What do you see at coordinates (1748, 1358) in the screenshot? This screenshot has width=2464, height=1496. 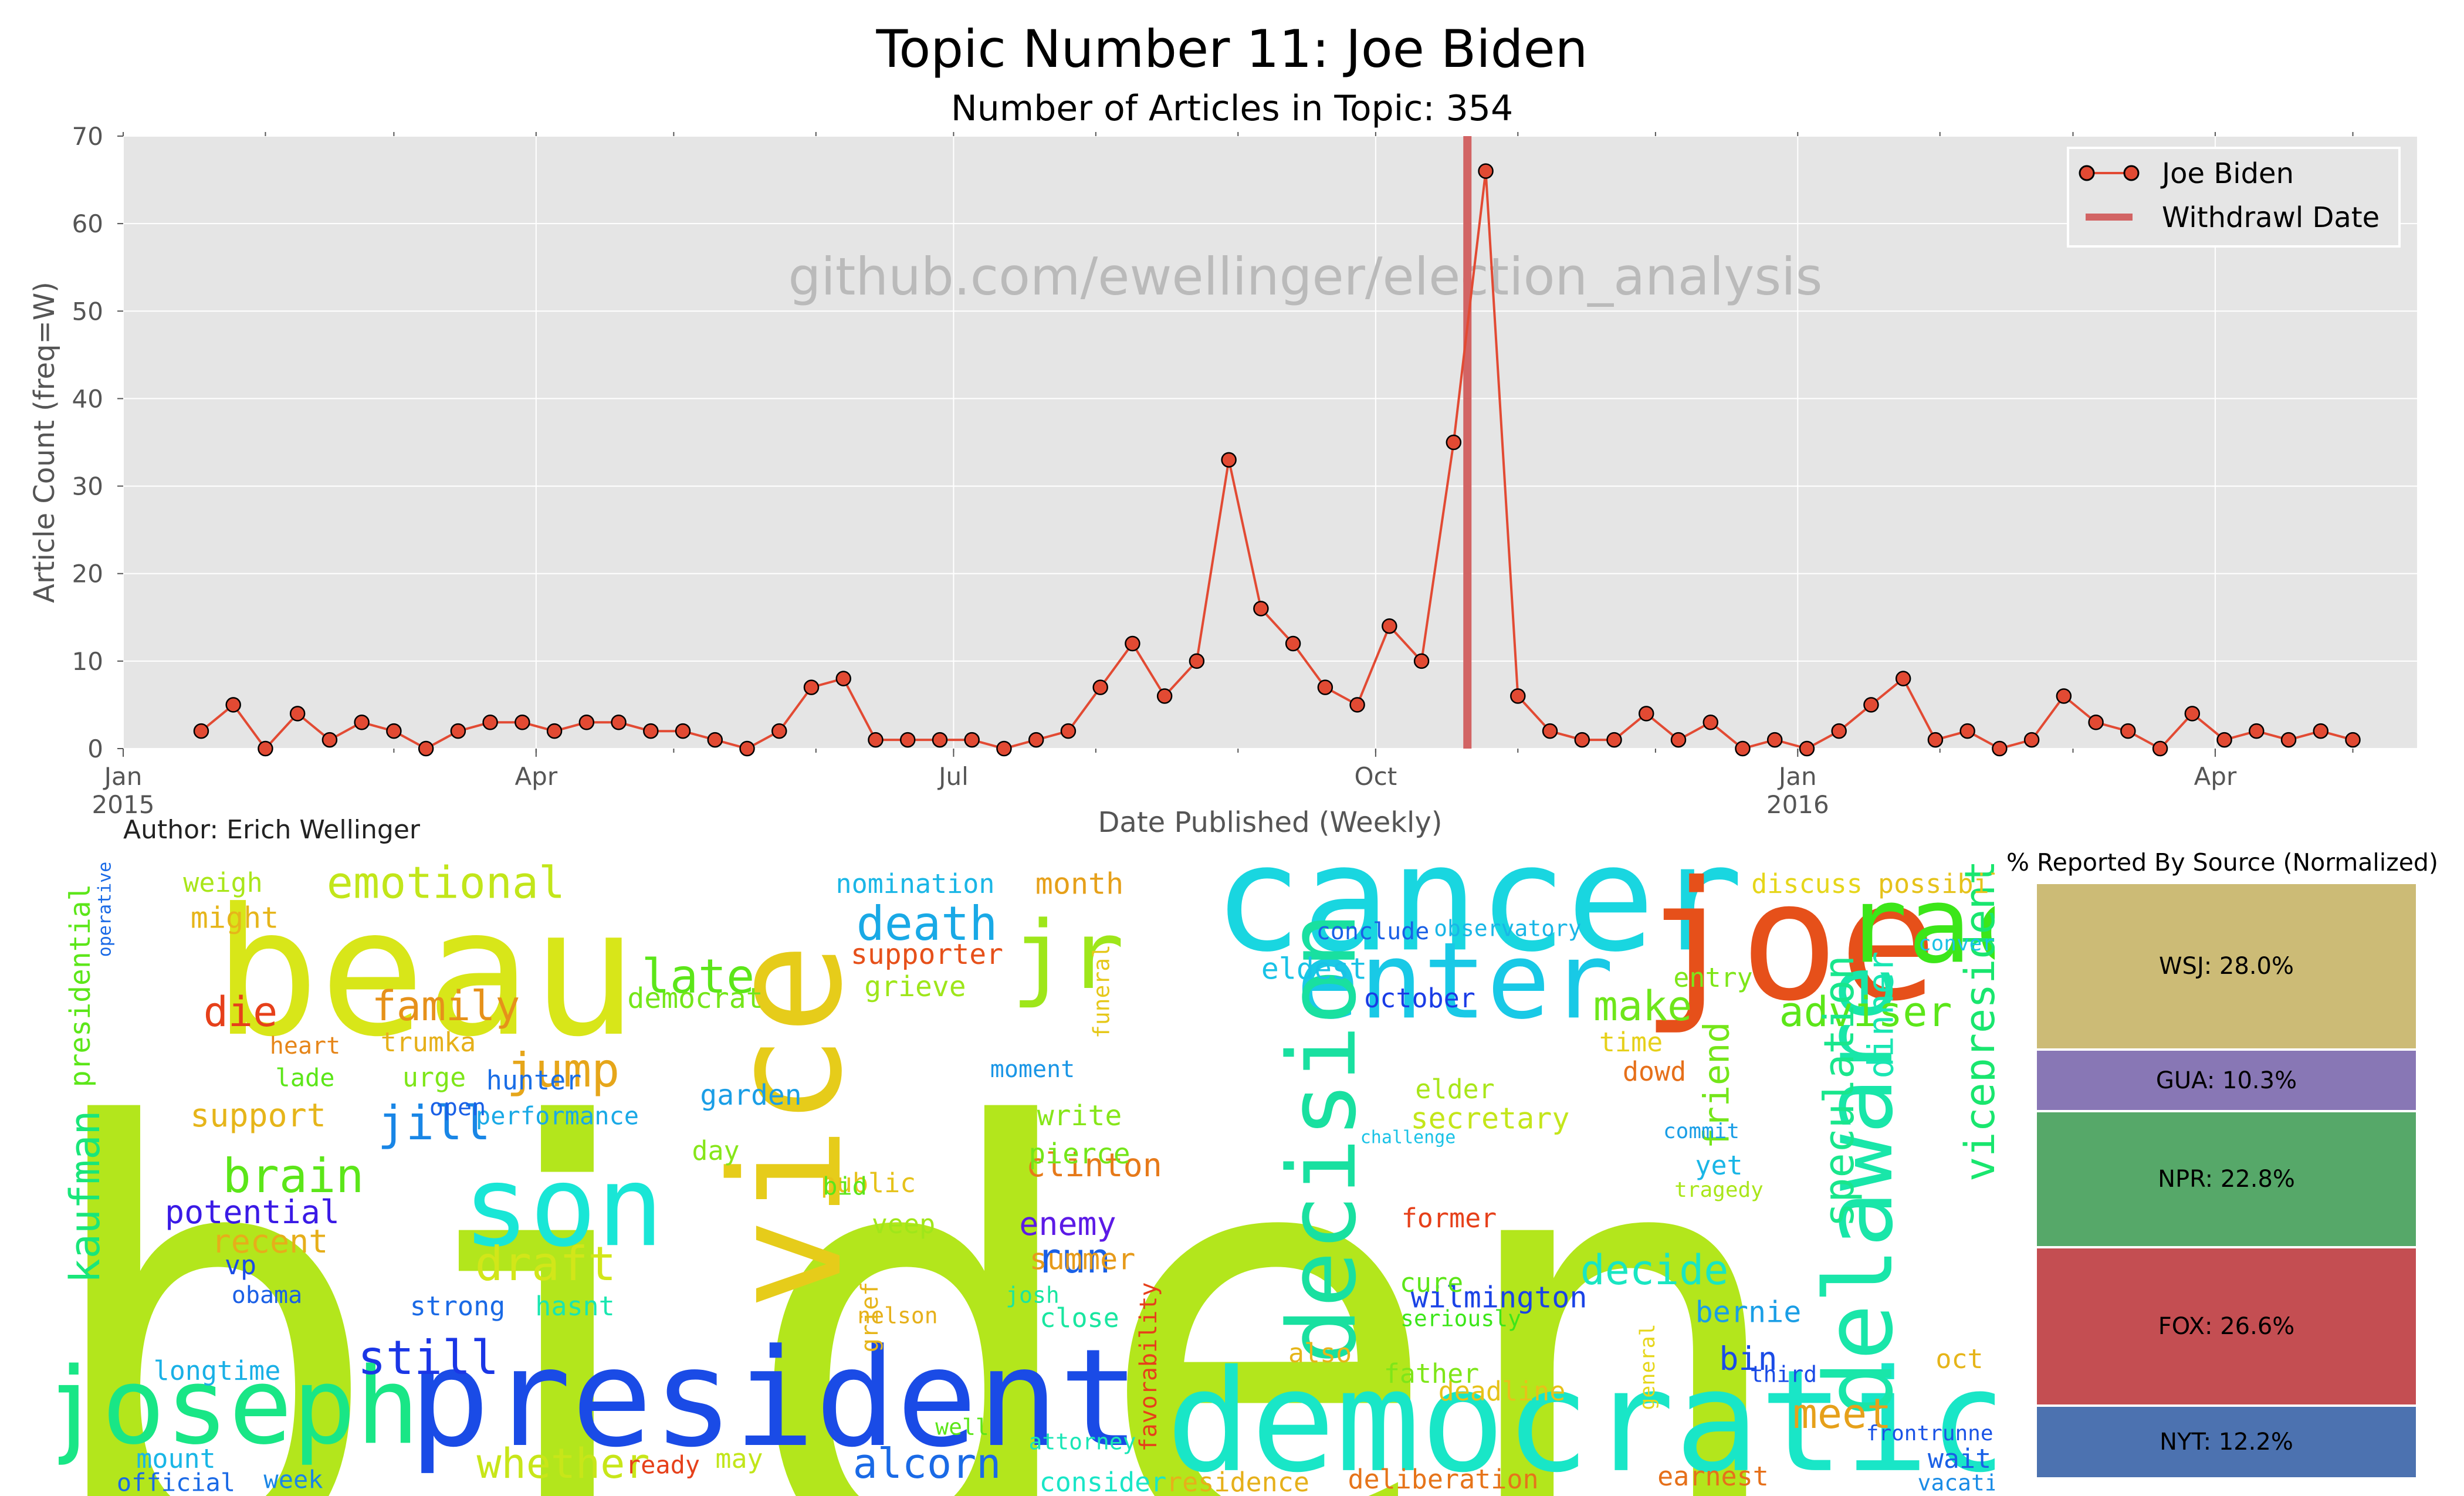 I see `word-cloud-word: bin` at bounding box center [1748, 1358].